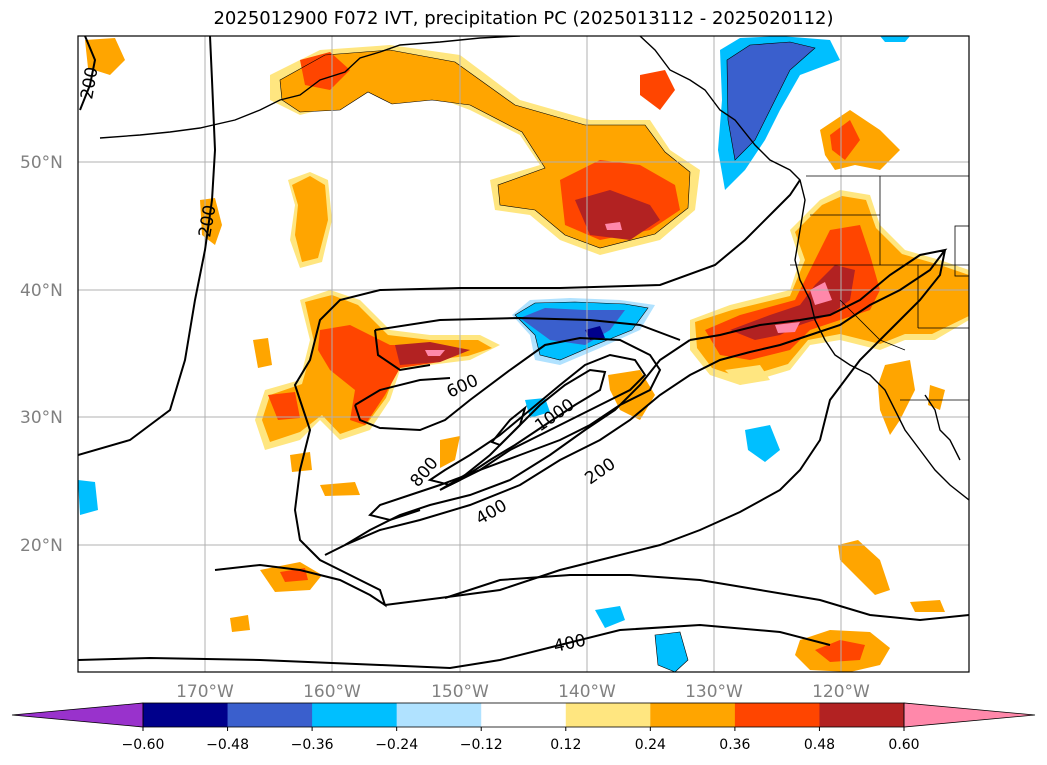 The image size is (1047, 765). I want to click on colorbar-tick-label: 0.12, so click(565, 745).